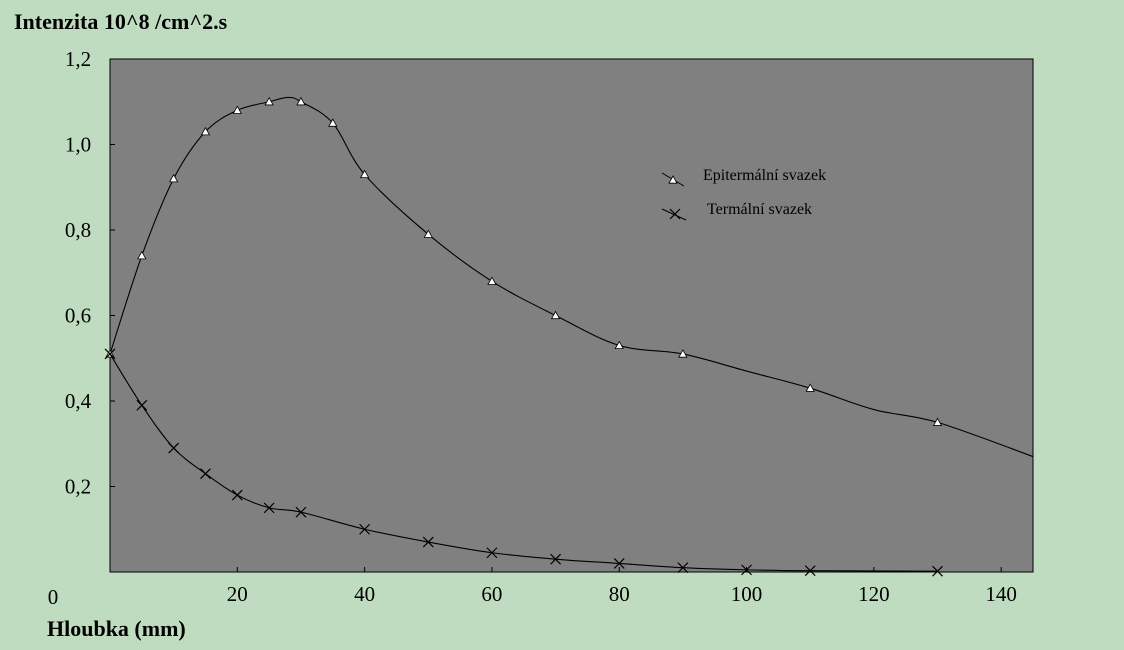 The image size is (1124, 650). I want to click on x-tick-label: 40, so click(364, 594).